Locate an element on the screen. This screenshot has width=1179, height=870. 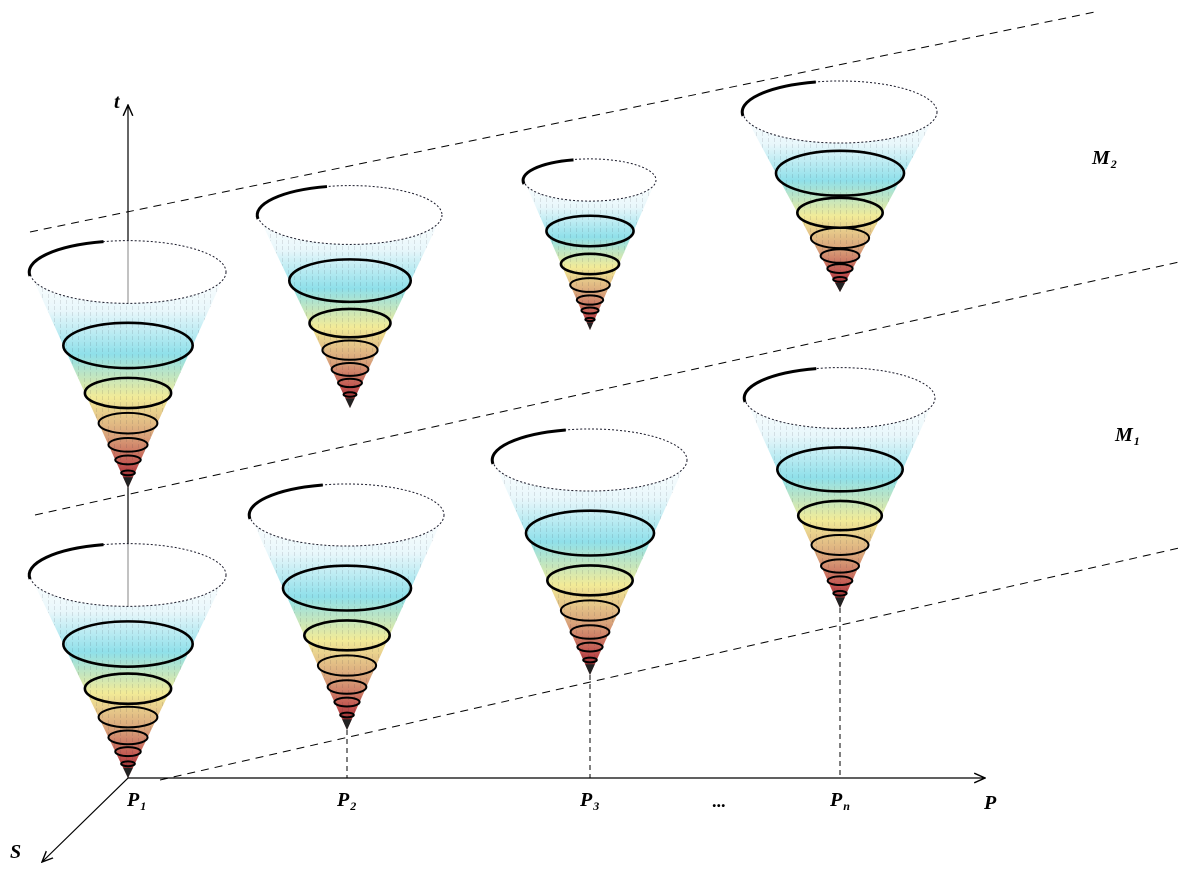
cone-p3-m0 is located at coordinates (589, 551).